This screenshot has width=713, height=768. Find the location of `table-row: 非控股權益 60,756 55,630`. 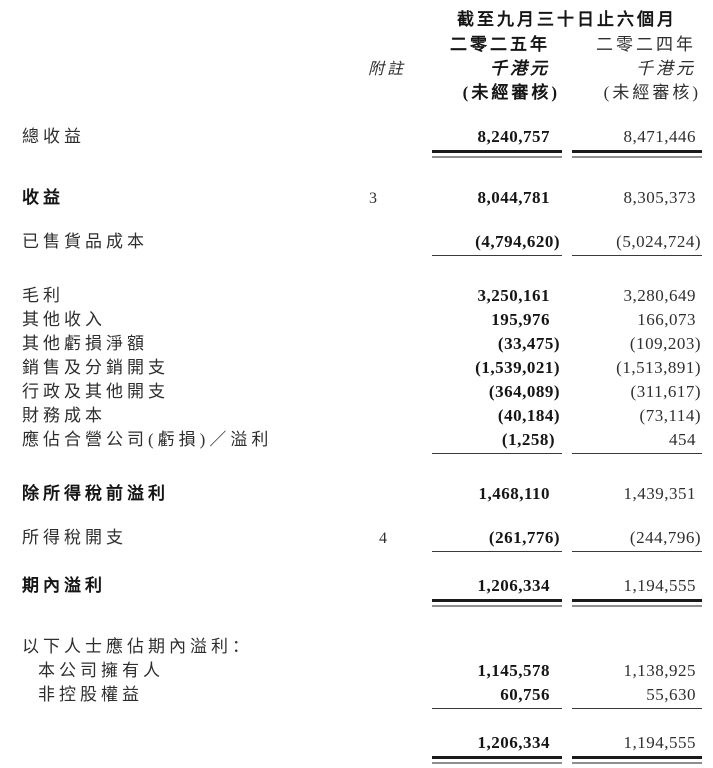

table-row: 非控股權益 60,756 55,630 is located at coordinates (362, 693).